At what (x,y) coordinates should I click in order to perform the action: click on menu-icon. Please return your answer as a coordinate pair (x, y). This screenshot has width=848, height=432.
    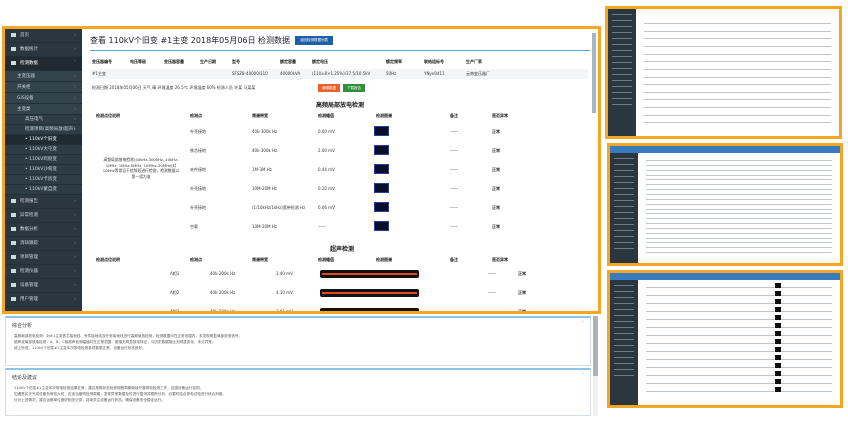
    Looking at the image, I should click on (13, 48).